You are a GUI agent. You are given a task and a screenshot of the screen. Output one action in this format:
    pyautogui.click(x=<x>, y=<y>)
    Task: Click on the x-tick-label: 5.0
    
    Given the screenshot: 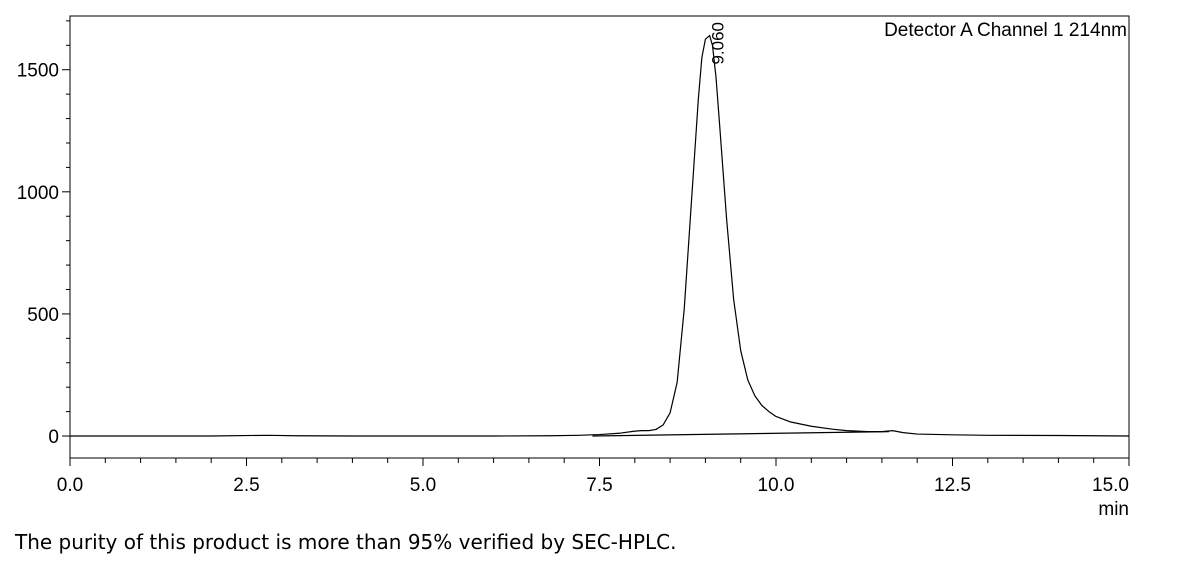 What is the action you would take?
    pyautogui.click(x=423, y=485)
    